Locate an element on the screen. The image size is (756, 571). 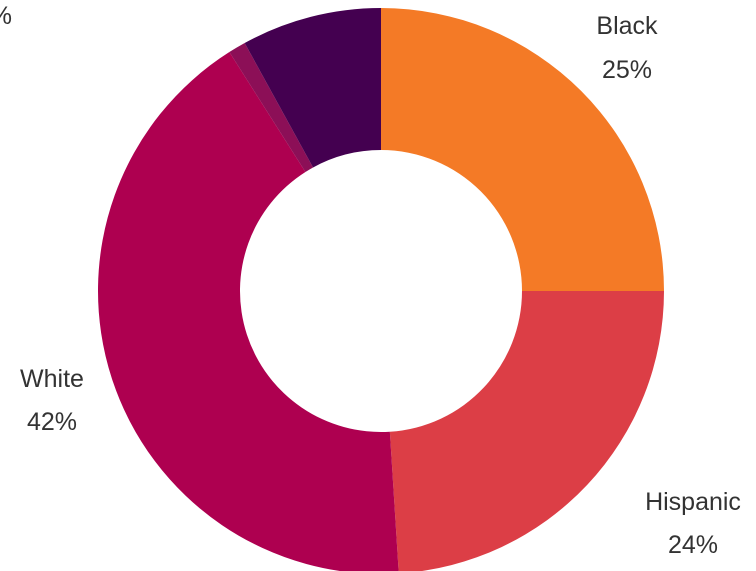
slice-value-hispanic: 24% is located at coordinates (693, 545).